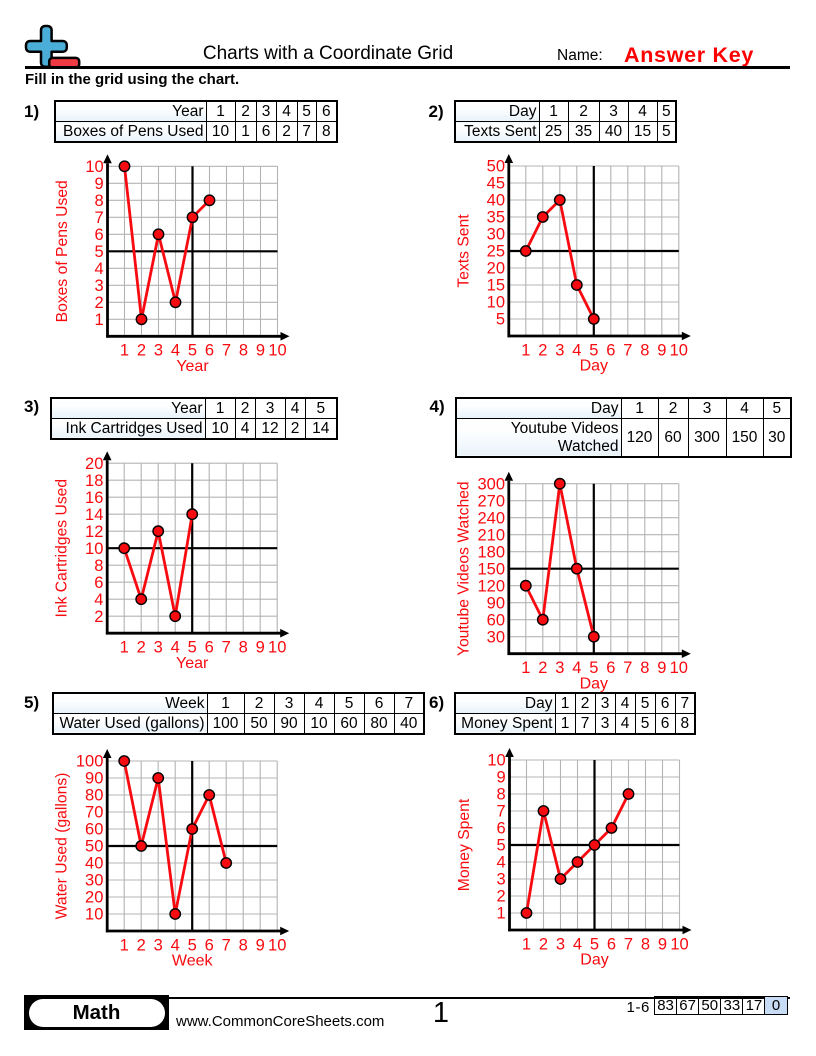 This screenshot has height=1056, width=816. What do you see at coordinates (90, 762) in the screenshot?
I see `svg-text: 100` at bounding box center [90, 762].